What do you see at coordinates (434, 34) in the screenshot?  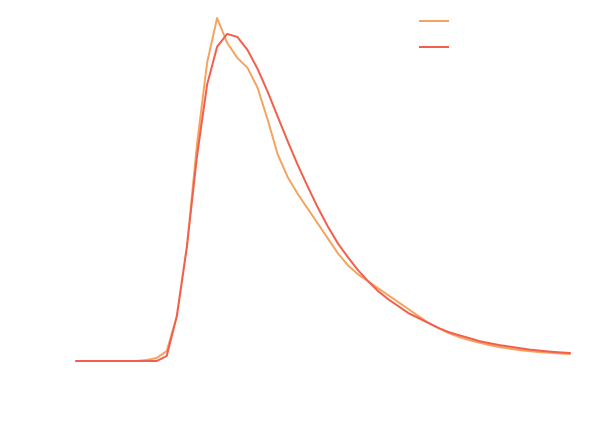 I see `legend` at bounding box center [434, 34].